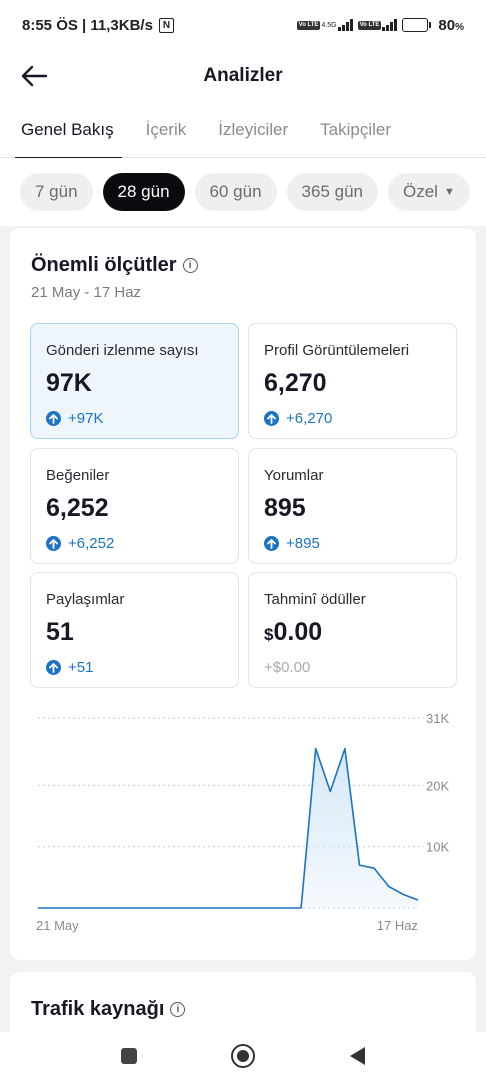  Describe the element at coordinates (360, 667) in the screenshot. I see `metric-delta: +$0.00` at that location.